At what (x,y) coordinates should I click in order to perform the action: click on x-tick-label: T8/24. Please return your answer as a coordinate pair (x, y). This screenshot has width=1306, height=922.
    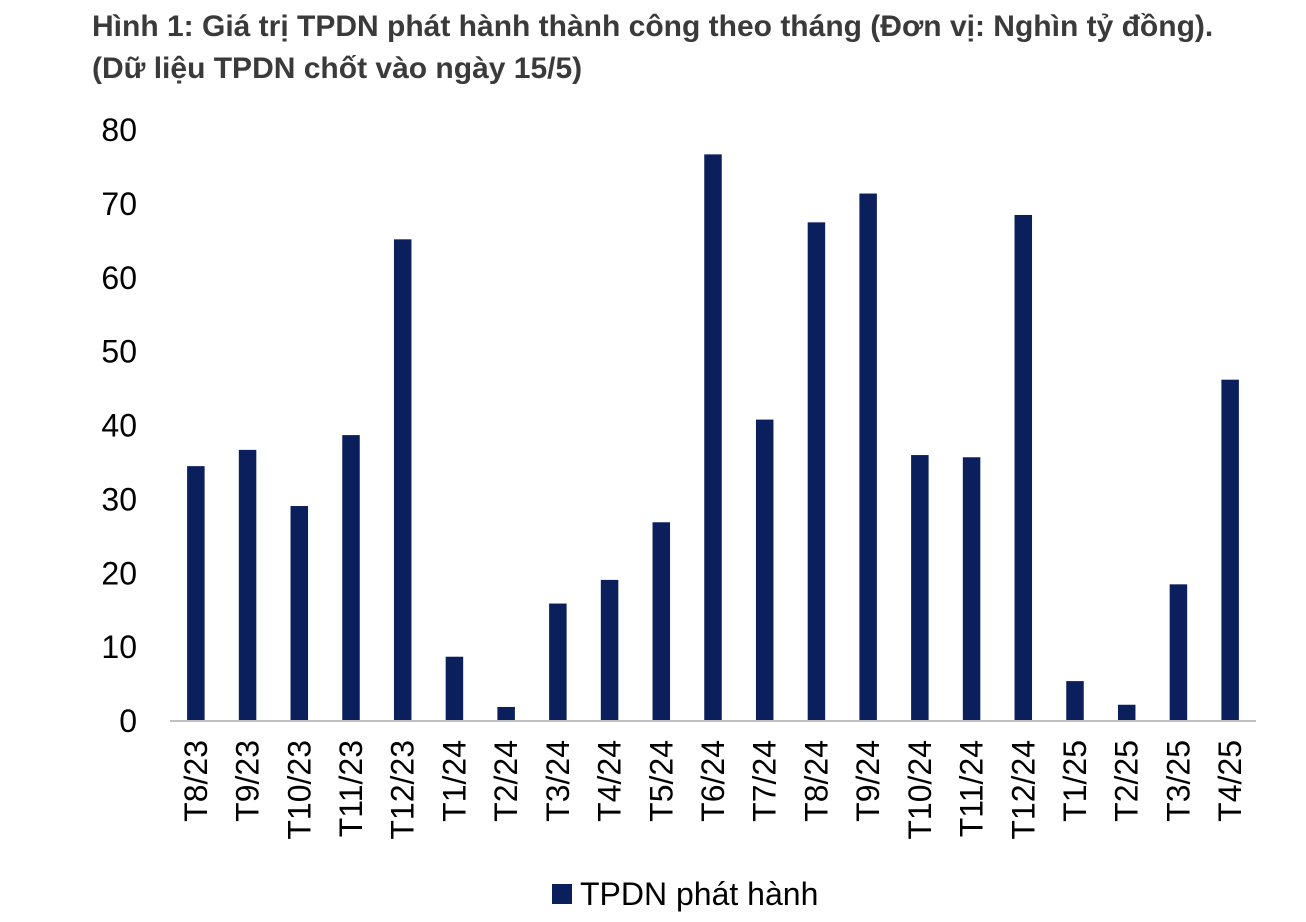
    Looking at the image, I should click on (816, 781).